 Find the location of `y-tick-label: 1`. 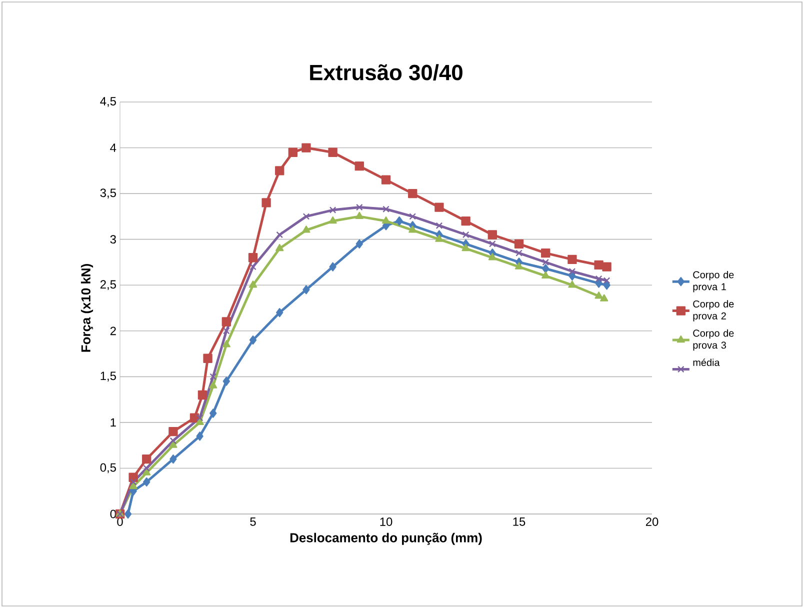

y-tick-label: 1 is located at coordinates (113, 422).